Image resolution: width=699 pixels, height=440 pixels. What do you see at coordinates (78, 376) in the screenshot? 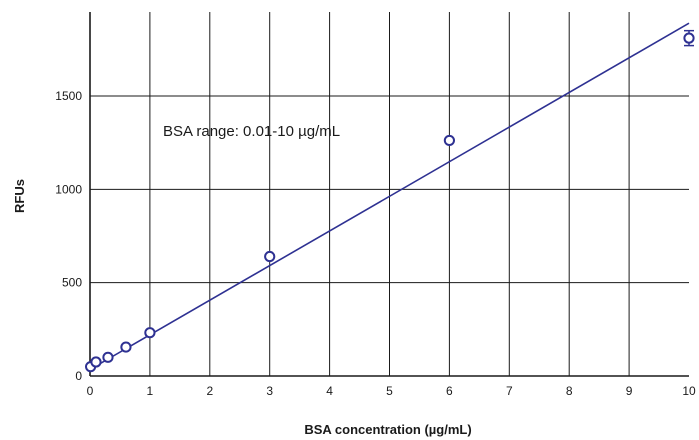
I see `y-tick-label: 0` at bounding box center [78, 376].